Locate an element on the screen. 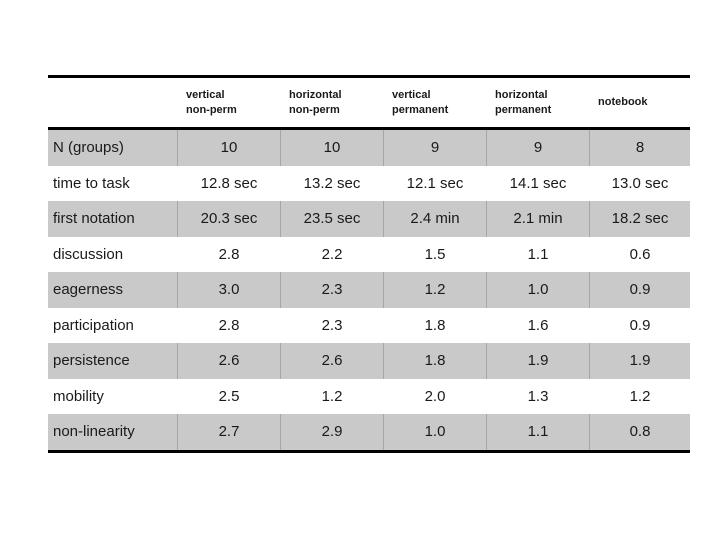  column-header-notebook: notebook is located at coordinates (639, 104).